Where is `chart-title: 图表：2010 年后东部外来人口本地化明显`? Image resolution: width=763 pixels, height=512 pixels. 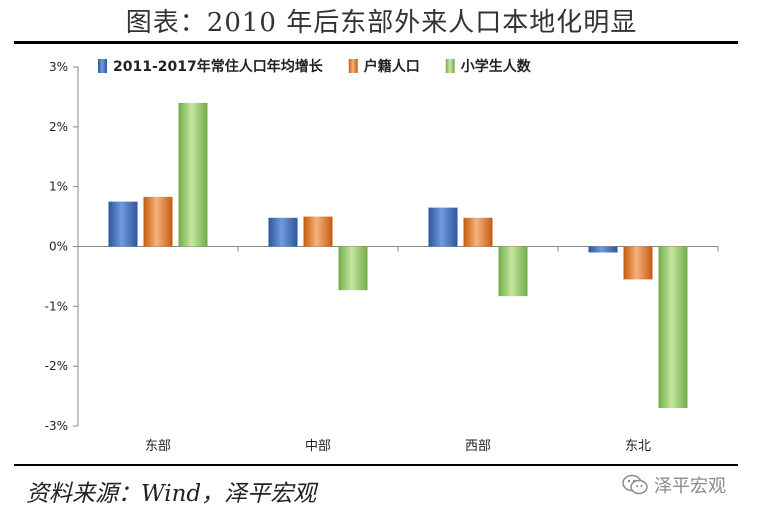 chart-title: 图表：2010 年后东部外来人口本地化明显 is located at coordinates (381, 23).